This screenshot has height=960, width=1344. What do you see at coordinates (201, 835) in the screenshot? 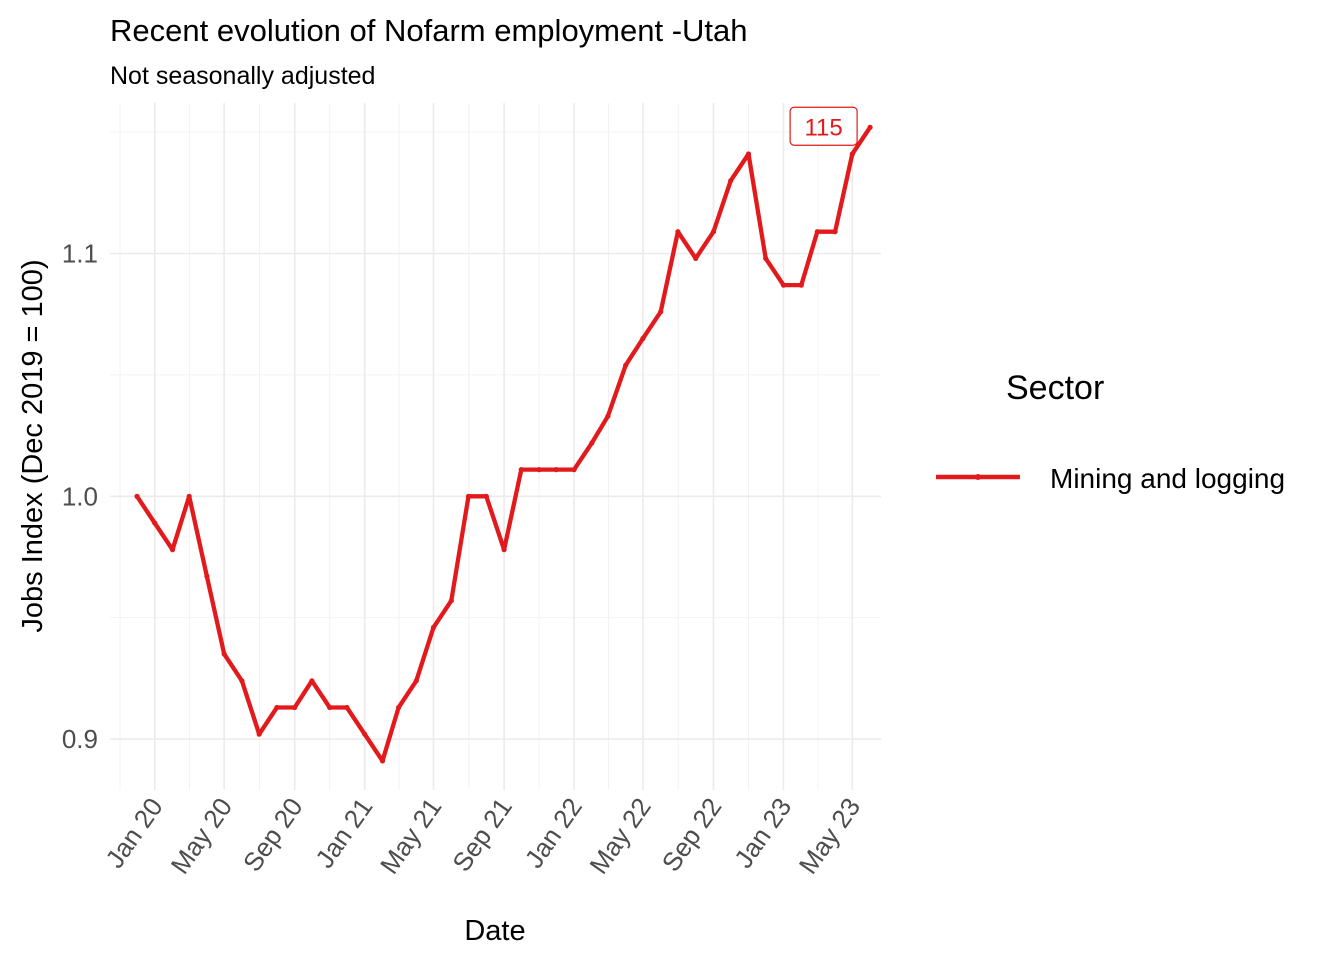
I see `x-tick-label: May 20` at bounding box center [201, 835].